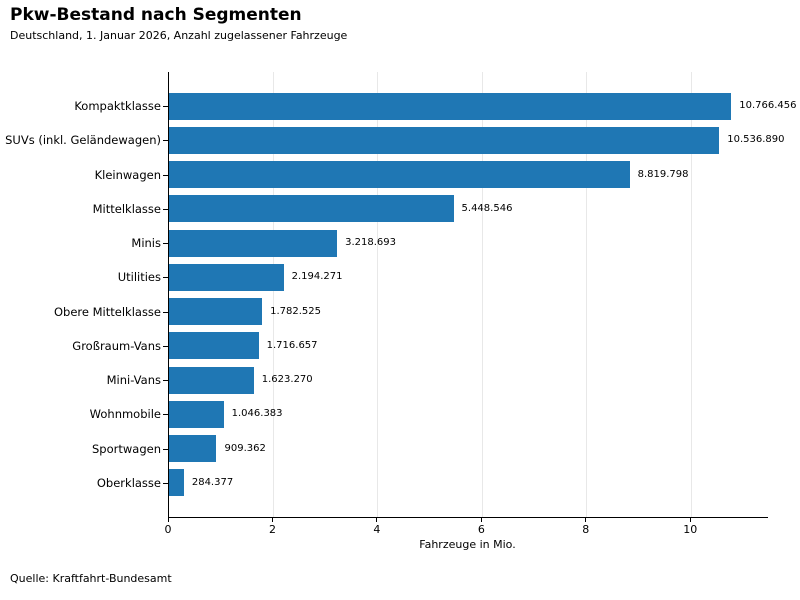 The width and height of the screenshot is (800, 600). Describe the element at coordinates (116, 345) in the screenshot. I see `category-label: Großraum-Vans` at that location.